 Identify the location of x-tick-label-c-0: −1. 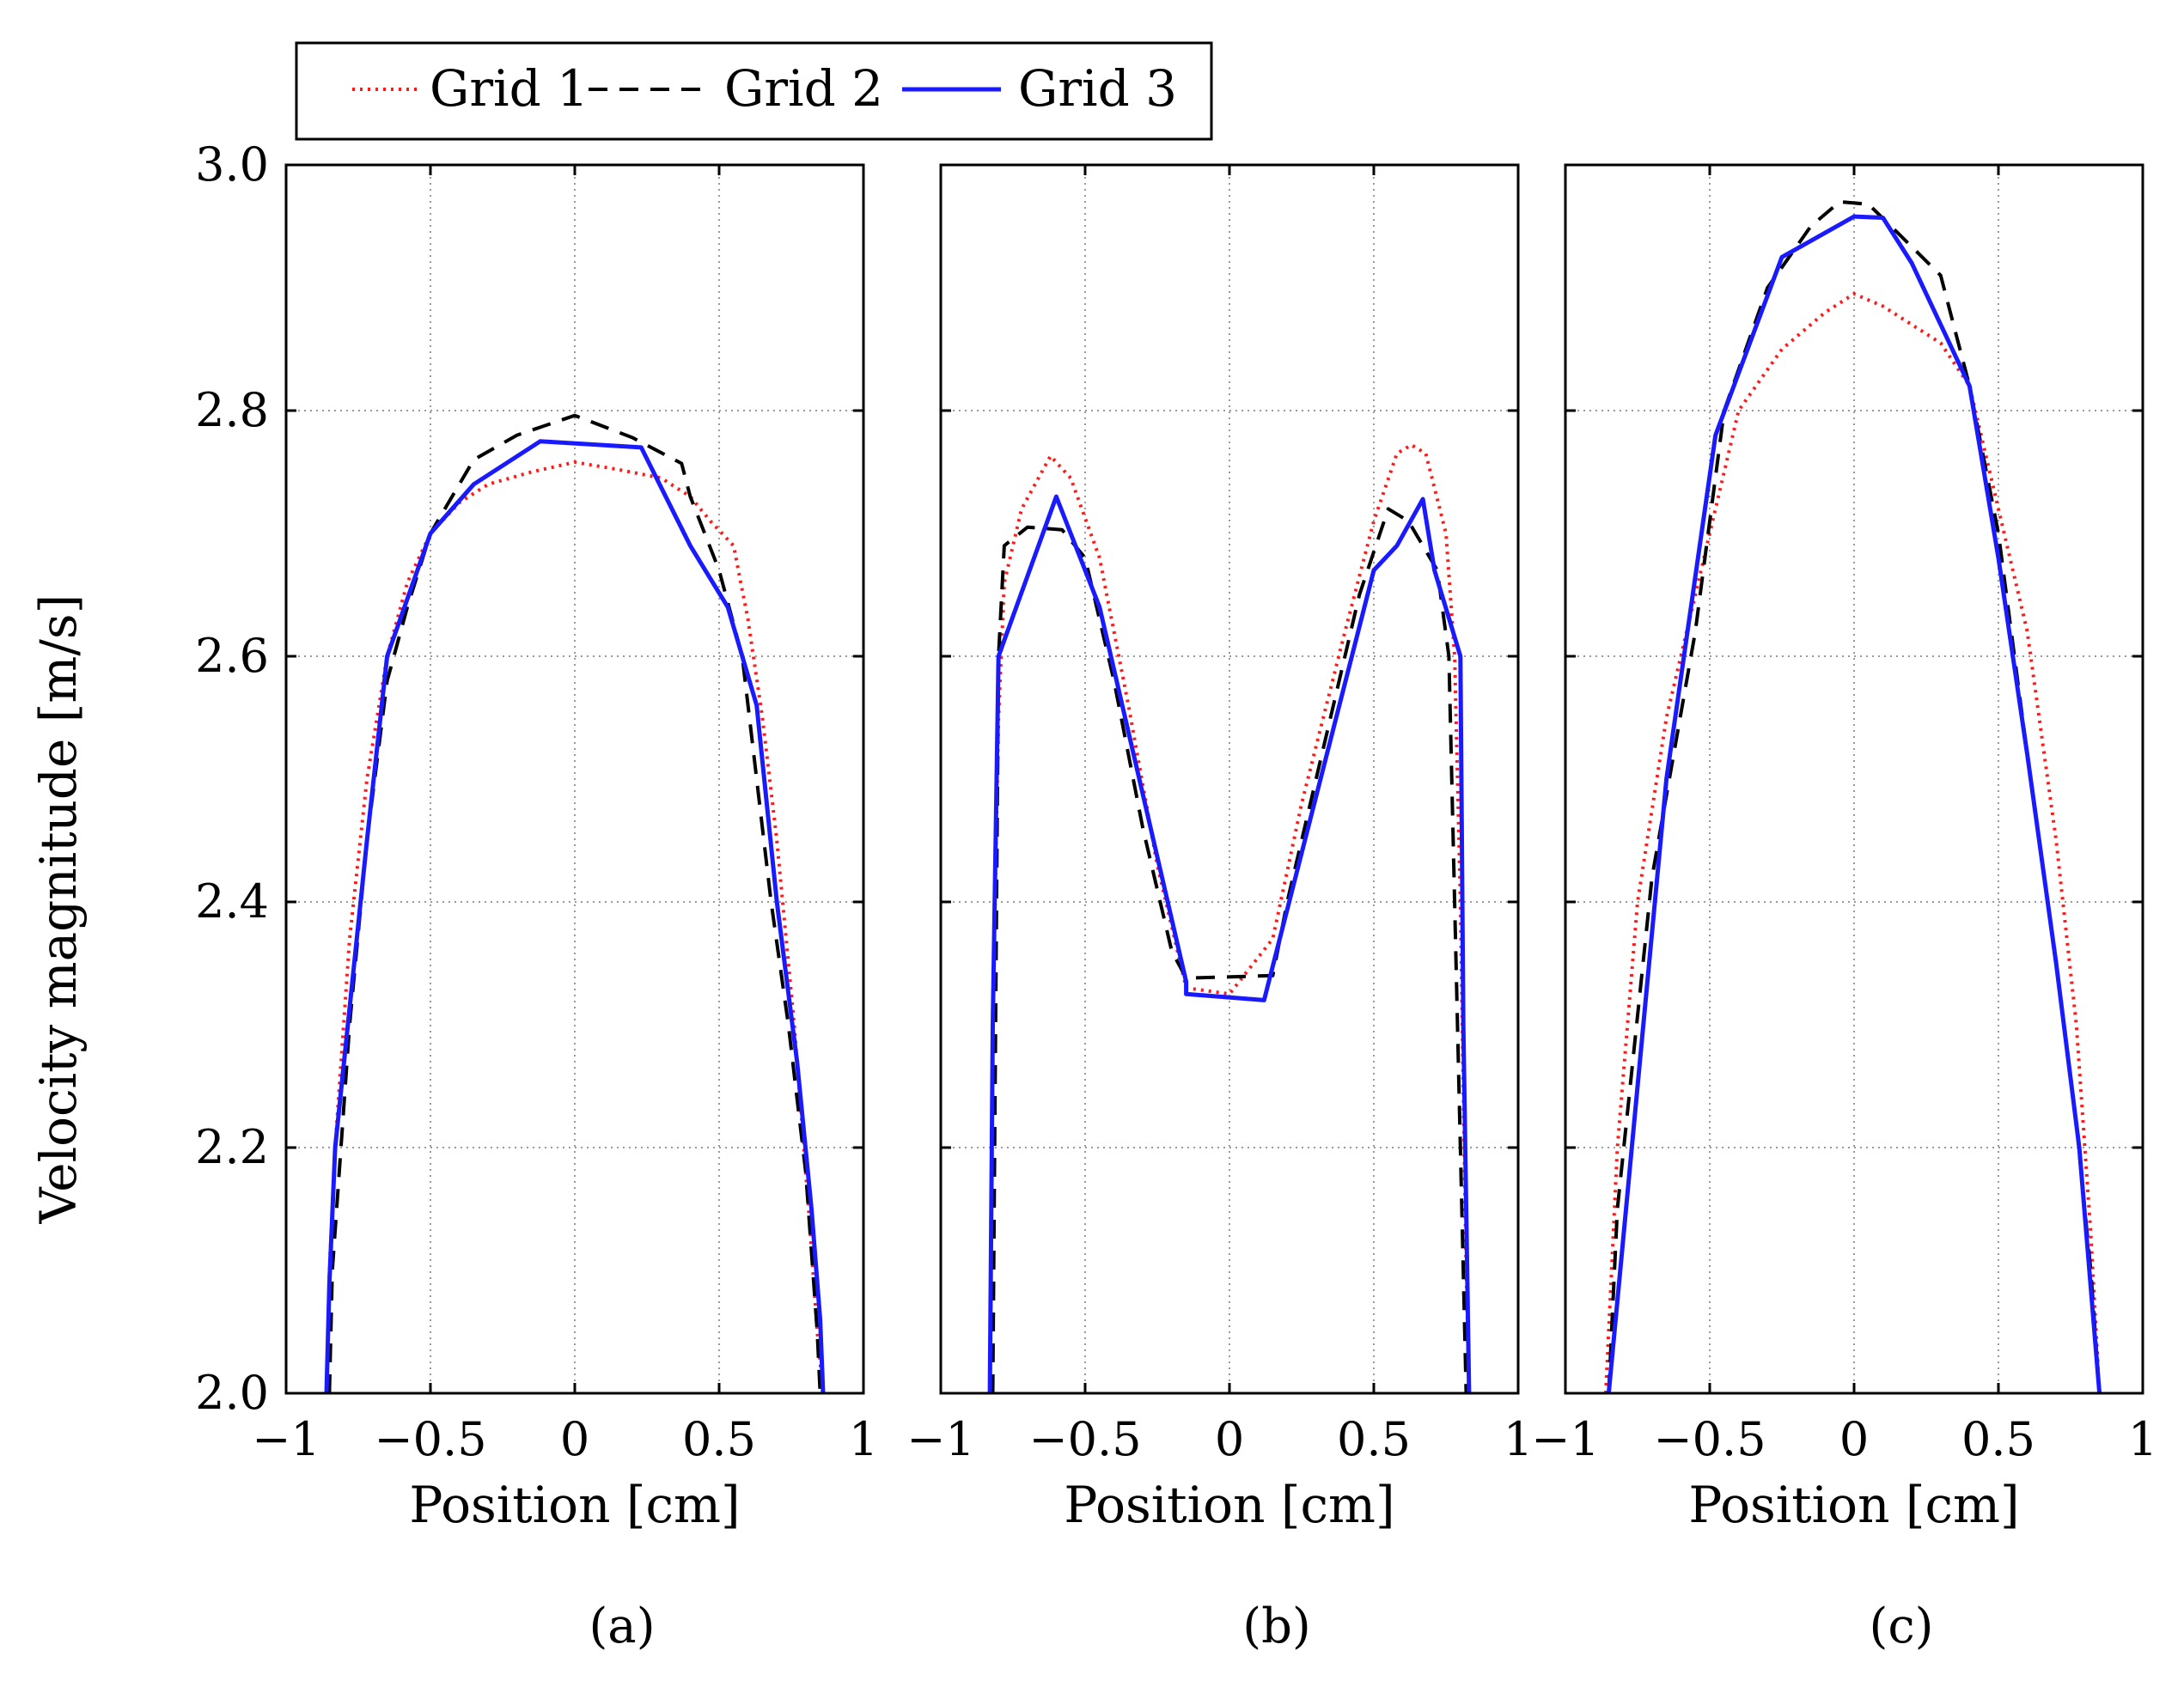
(1565, 1439).